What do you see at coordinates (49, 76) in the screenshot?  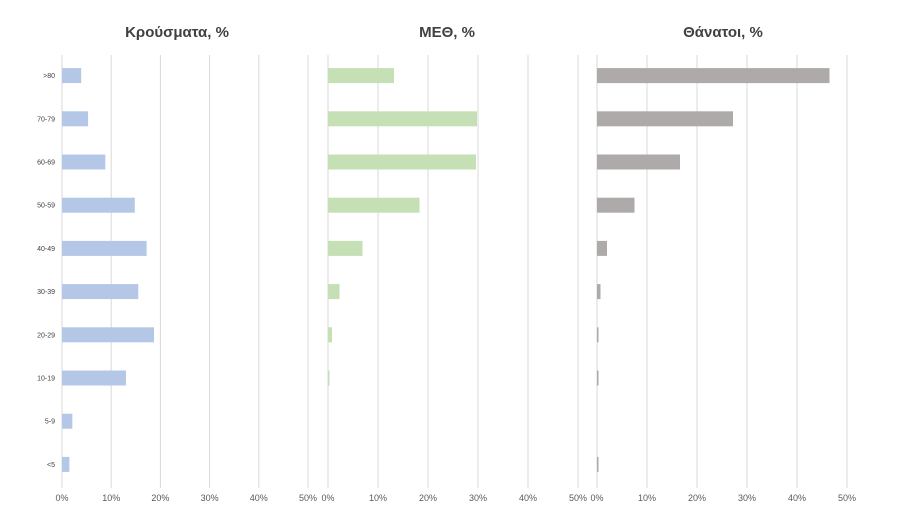 I see `category-label: >80` at bounding box center [49, 76].